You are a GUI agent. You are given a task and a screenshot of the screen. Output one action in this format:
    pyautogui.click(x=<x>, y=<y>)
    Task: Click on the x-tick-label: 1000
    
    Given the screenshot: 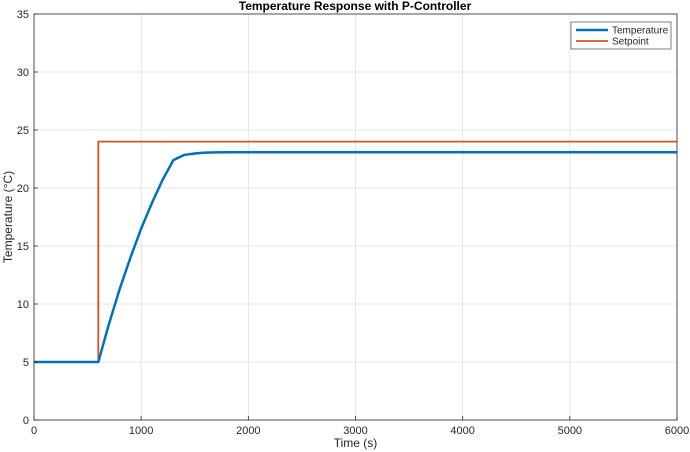 What is the action you would take?
    pyautogui.click(x=141, y=431)
    